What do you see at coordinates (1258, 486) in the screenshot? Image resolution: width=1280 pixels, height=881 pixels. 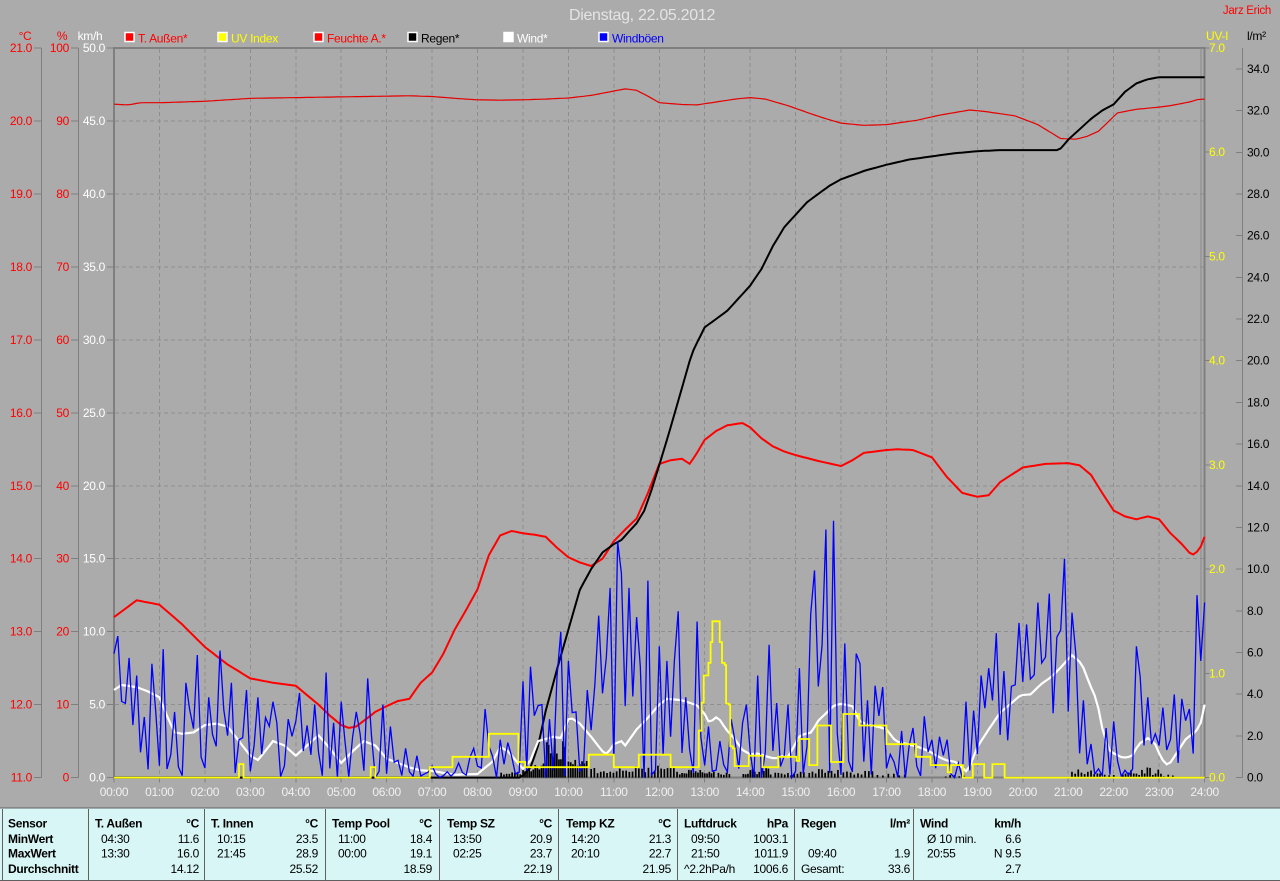 I see `svg-text: 14.0` at bounding box center [1258, 486].